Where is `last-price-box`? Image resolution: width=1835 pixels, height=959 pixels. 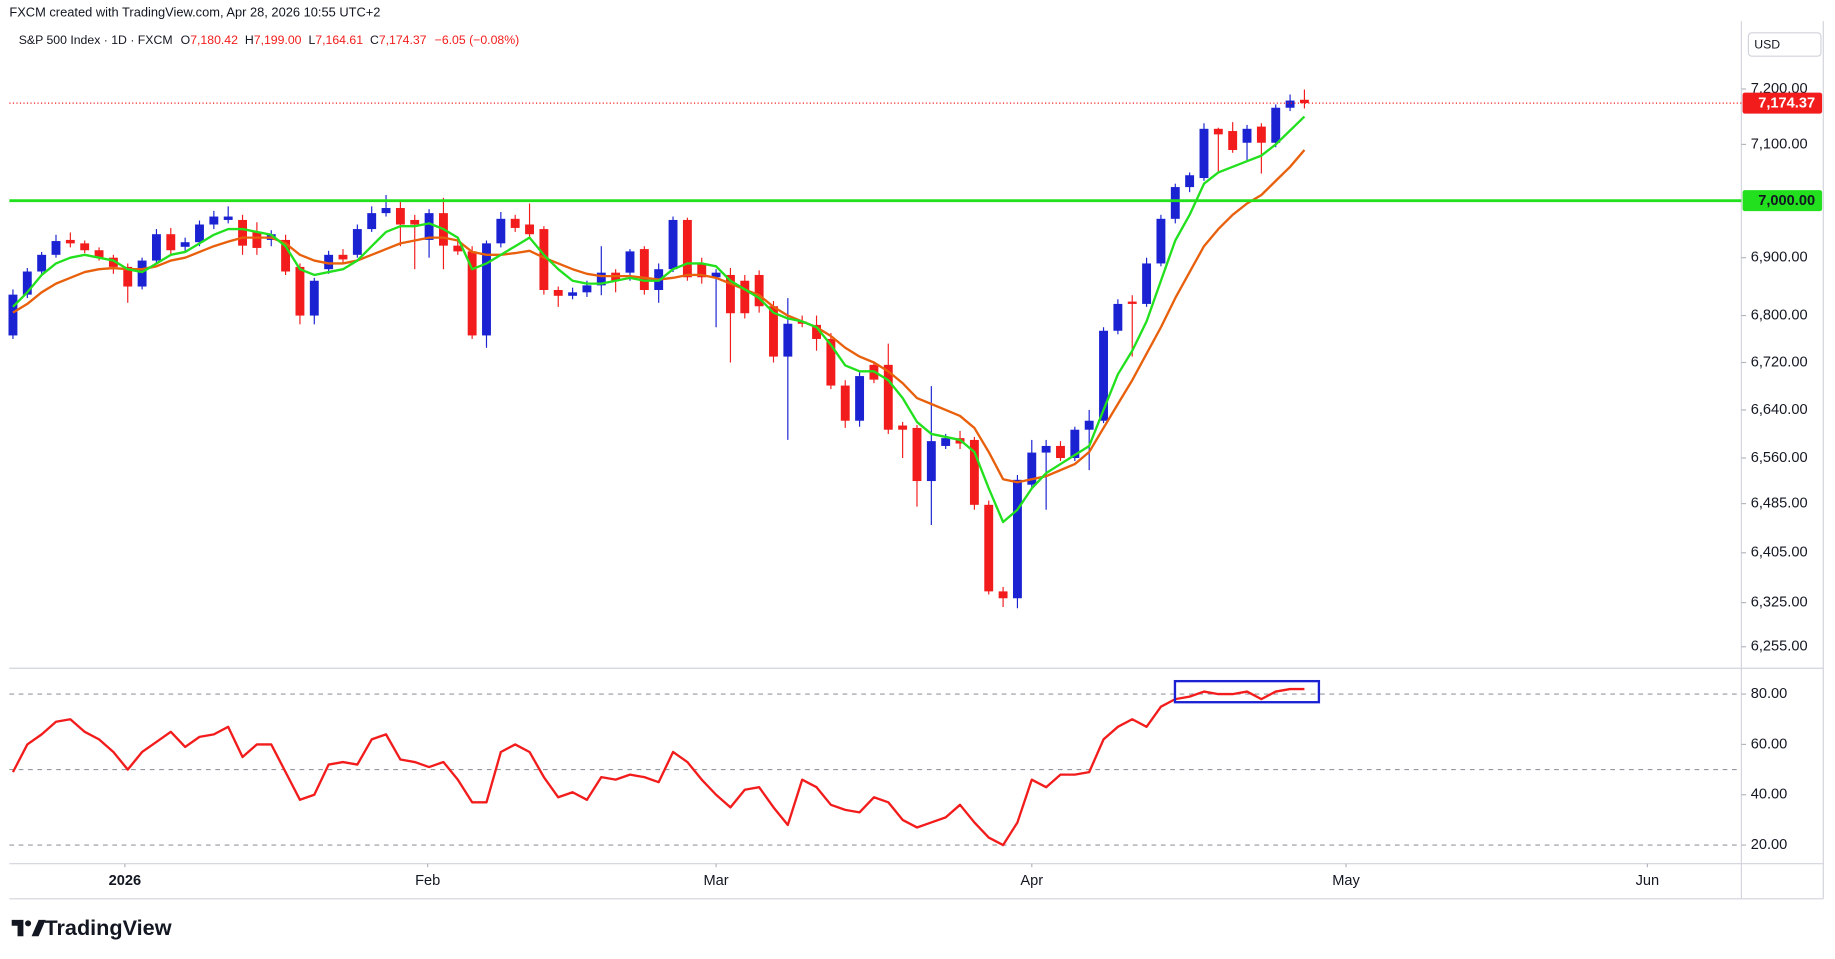 last-price-box is located at coordinates (1782, 103).